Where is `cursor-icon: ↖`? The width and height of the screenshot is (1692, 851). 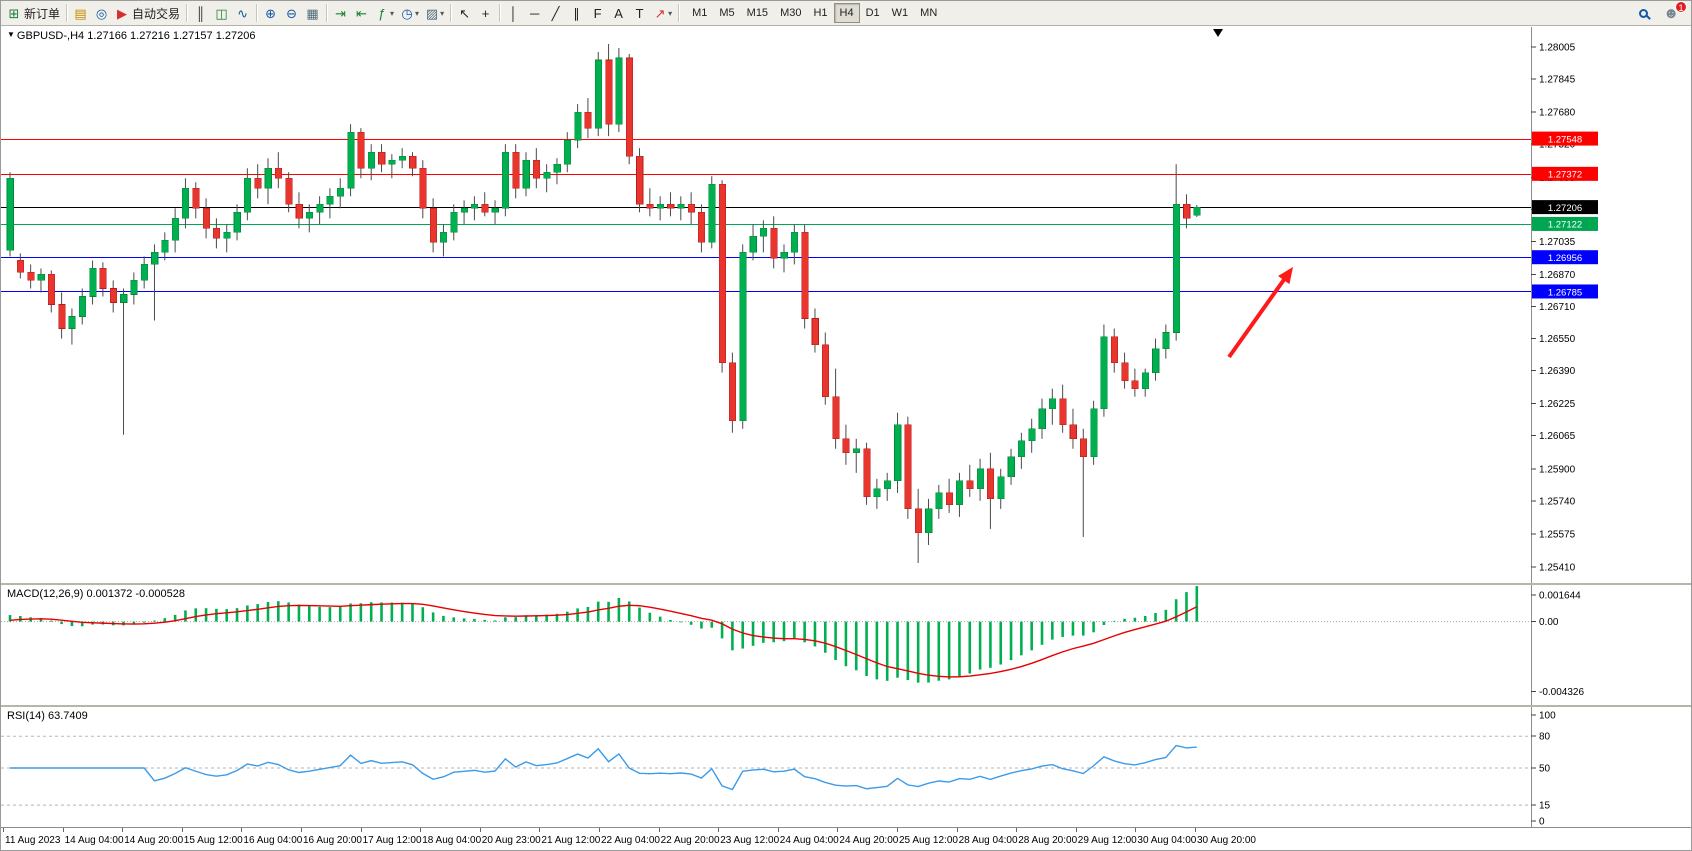 cursor-icon: ↖ is located at coordinates (465, 13).